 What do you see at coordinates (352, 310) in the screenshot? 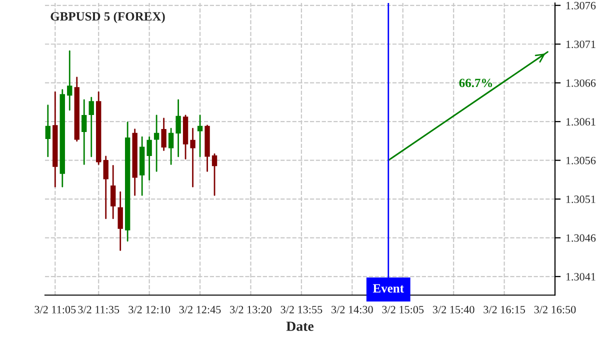
I see `x-tick-label: 3/2 14:30` at bounding box center [352, 310].